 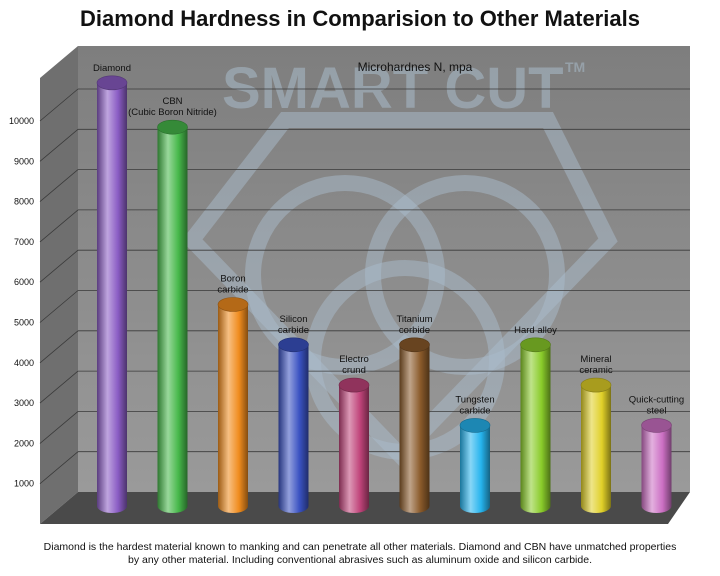 I want to click on y-tick-label: 4000, so click(x=24, y=363).